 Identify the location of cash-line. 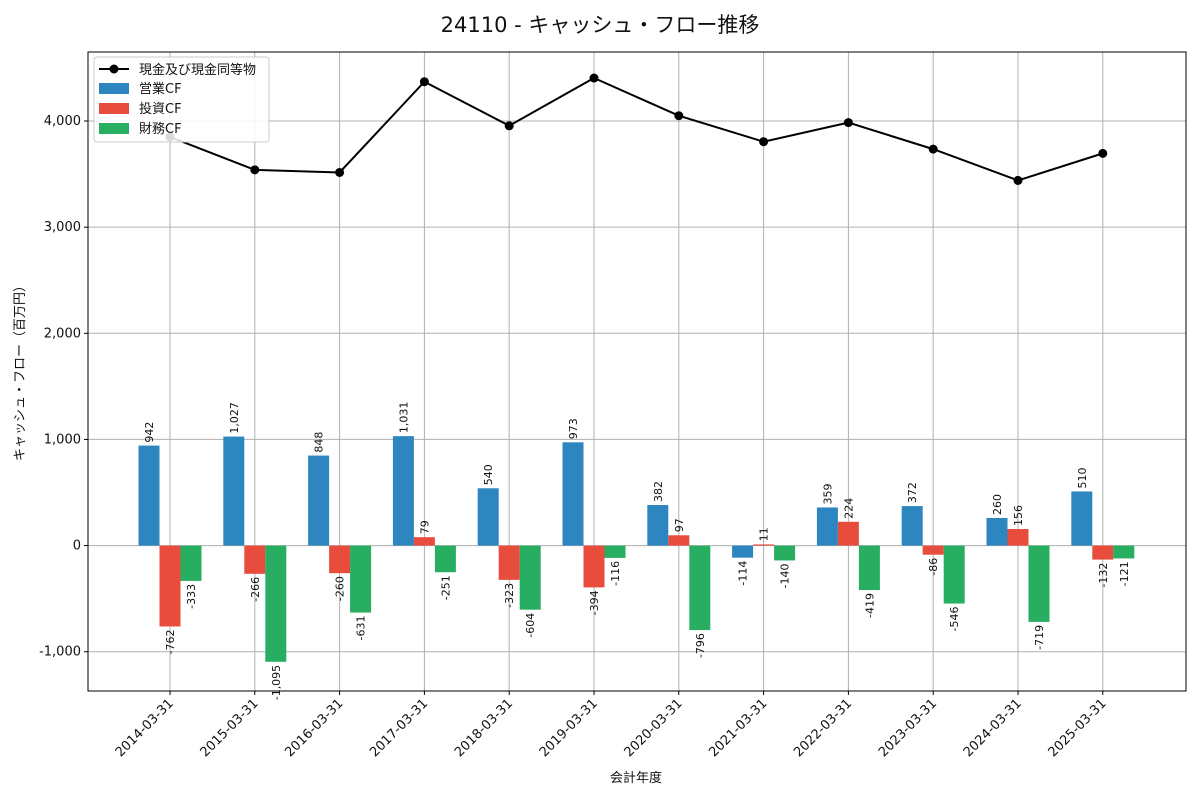
(636, 129).